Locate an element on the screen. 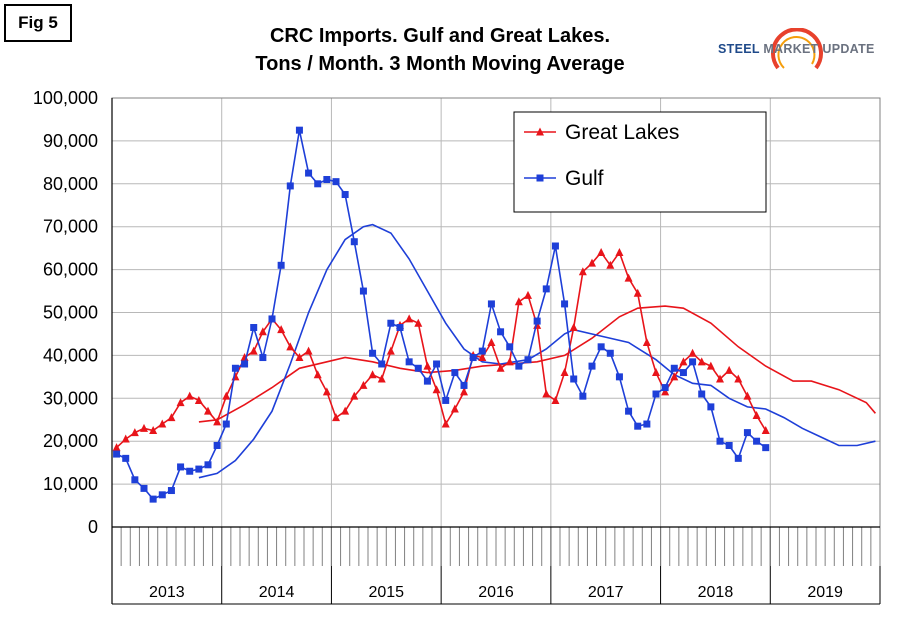 The height and width of the screenshot is (622, 910). legend-swatch-marker-gulf is located at coordinates (540, 178).